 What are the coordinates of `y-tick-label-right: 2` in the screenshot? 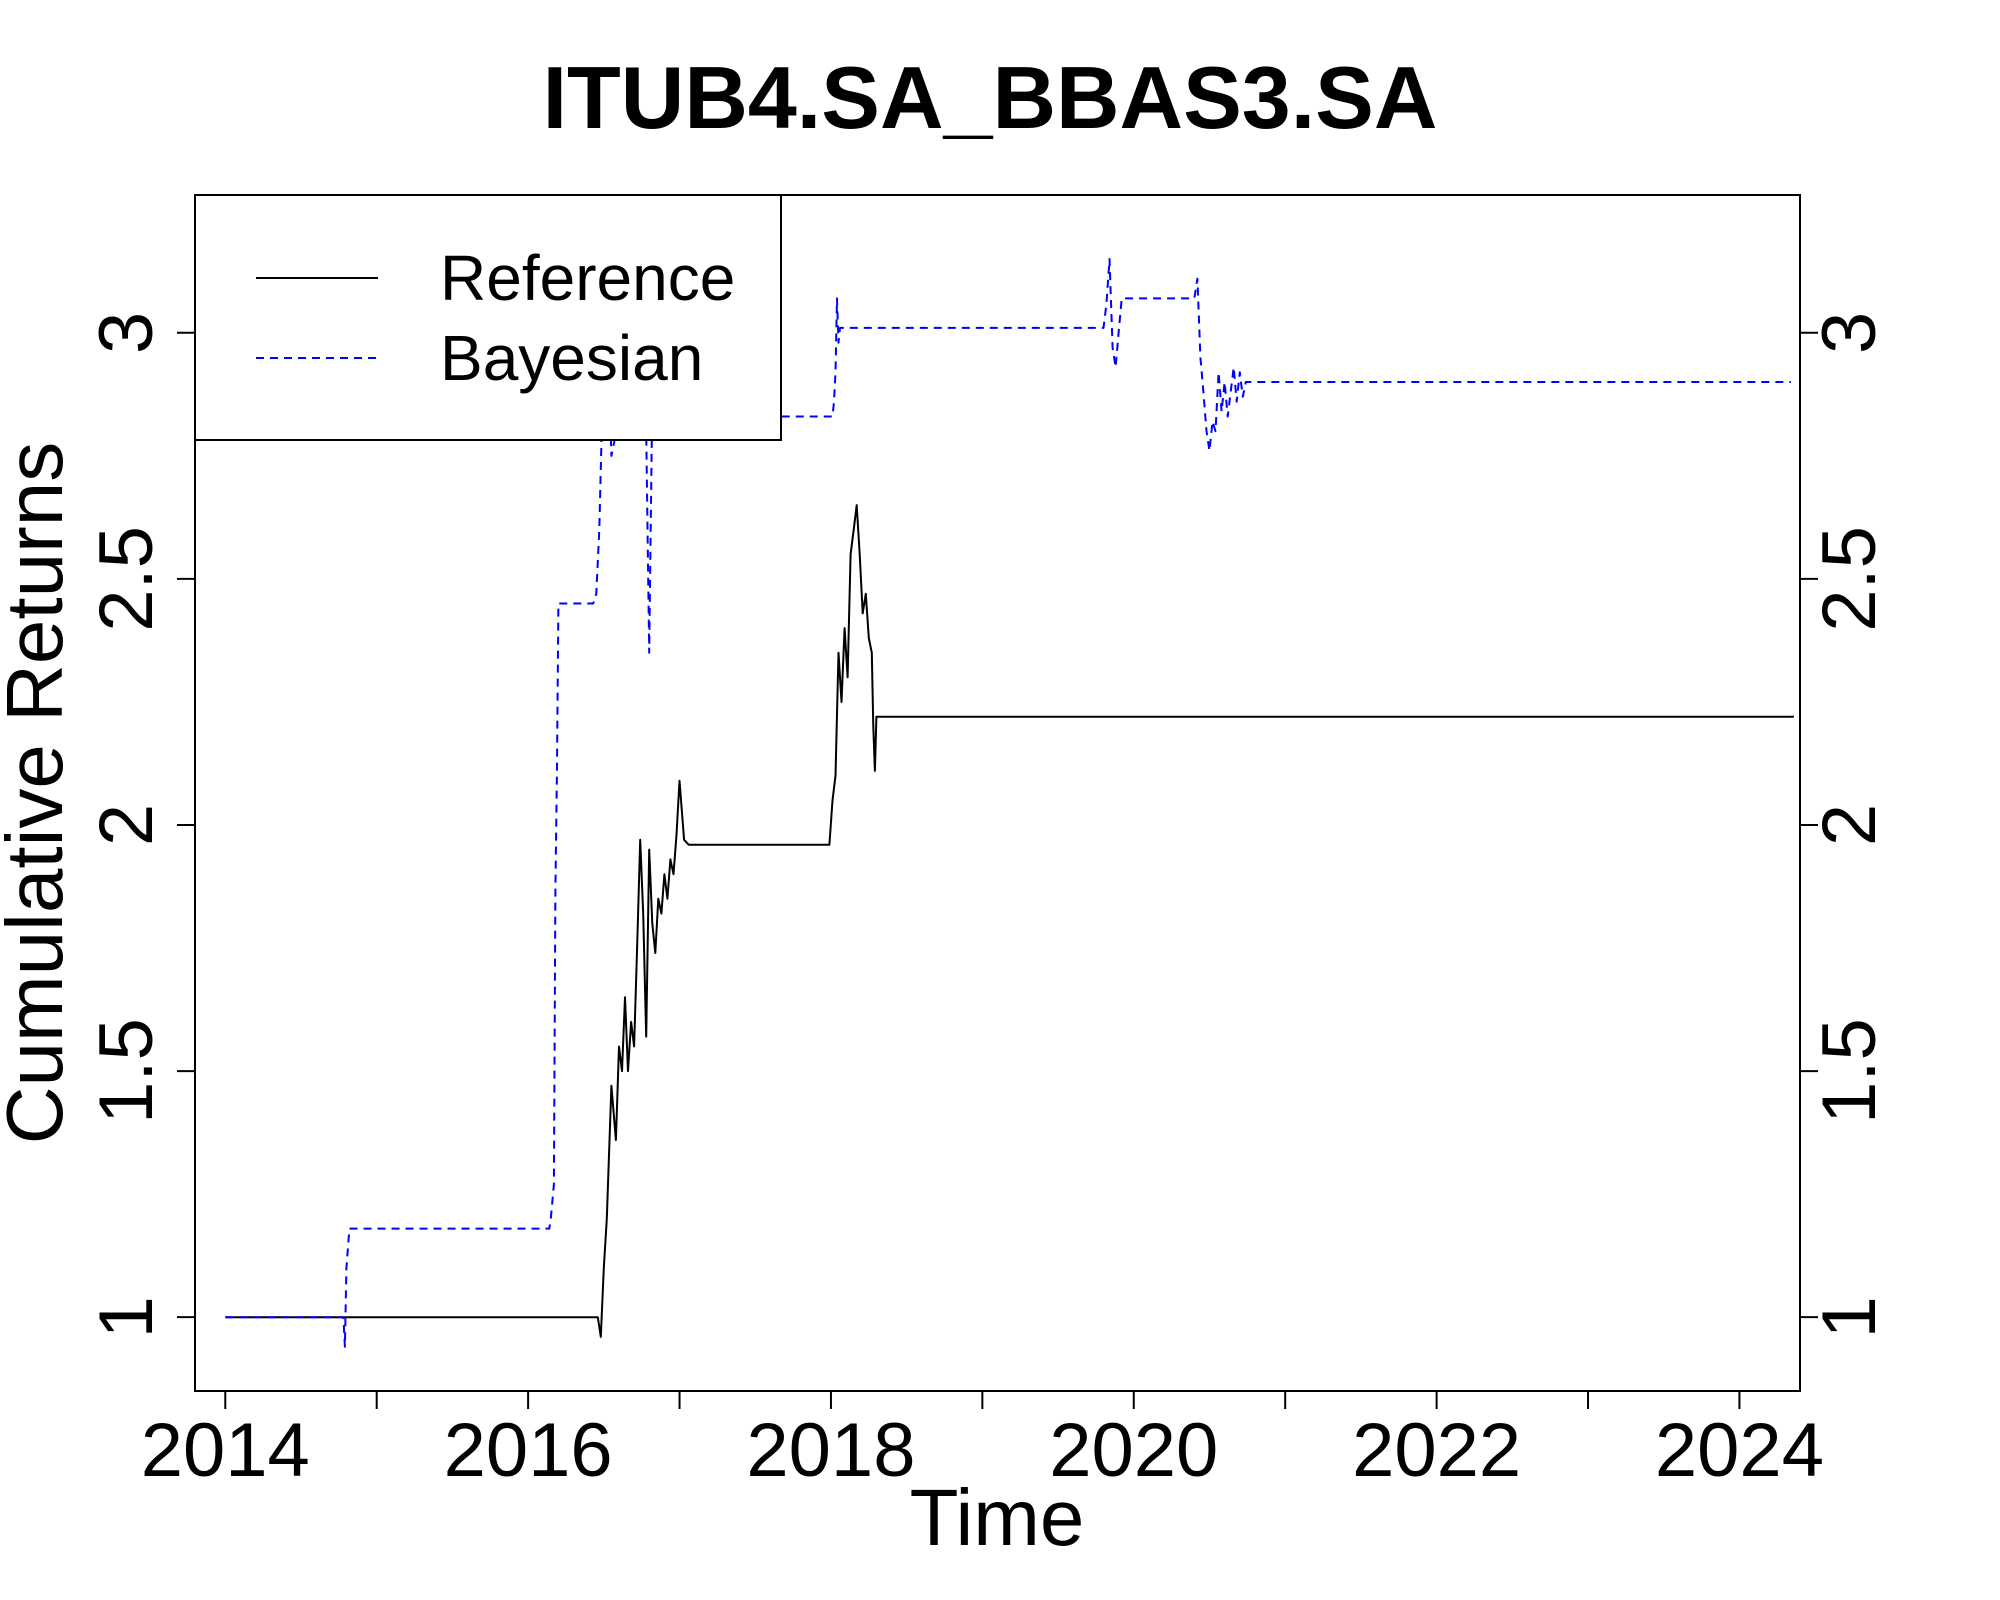 It's located at (1849, 825).